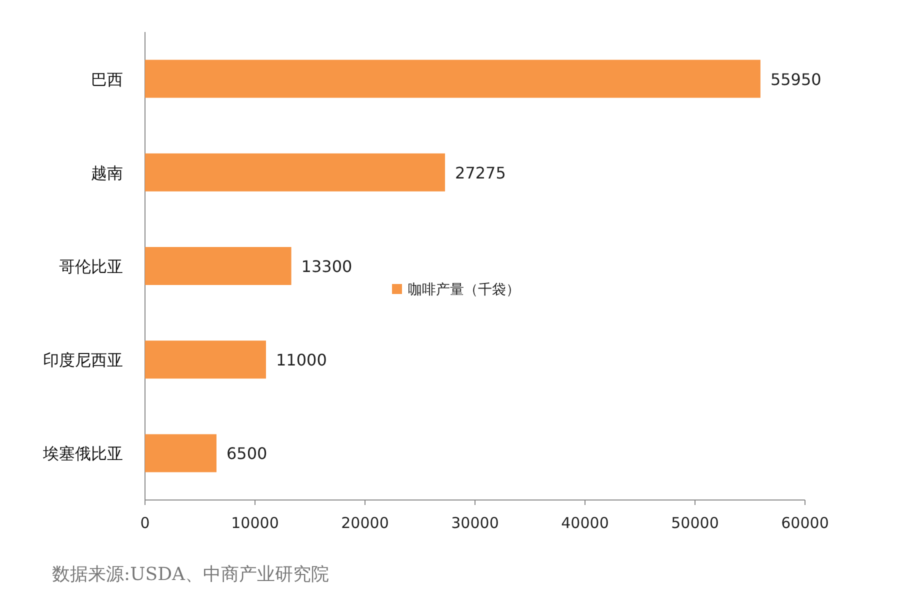 This screenshot has width=907, height=611. What do you see at coordinates (695, 523) in the screenshot?
I see `x-tick-label: 50000` at bounding box center [695, 523].